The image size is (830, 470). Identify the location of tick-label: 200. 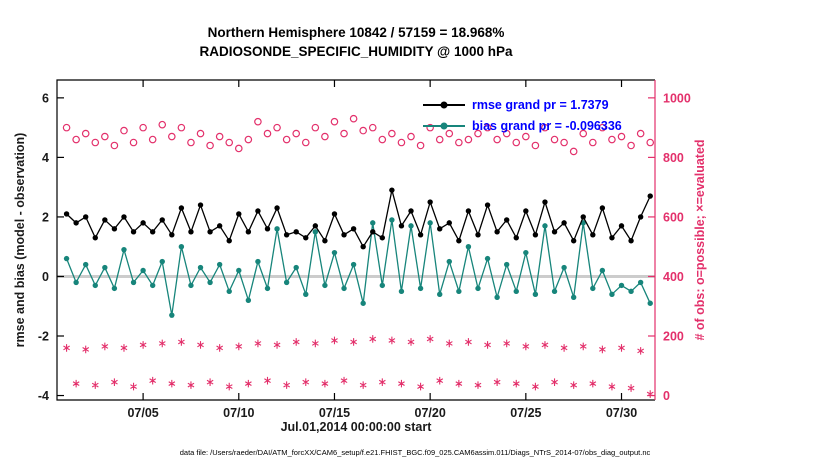
(673, 337).